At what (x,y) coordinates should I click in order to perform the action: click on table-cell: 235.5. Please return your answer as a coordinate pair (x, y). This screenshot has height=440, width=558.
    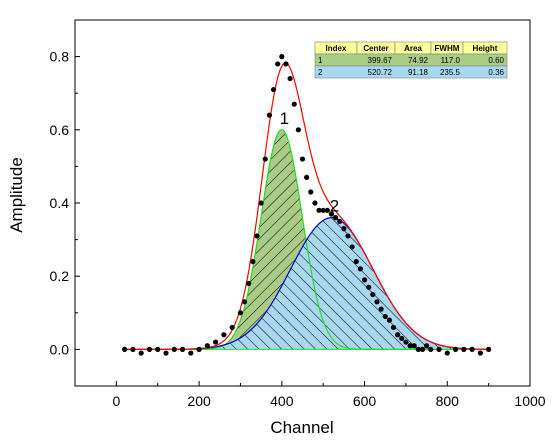
    Looking at the image, I should click on (450, 72).